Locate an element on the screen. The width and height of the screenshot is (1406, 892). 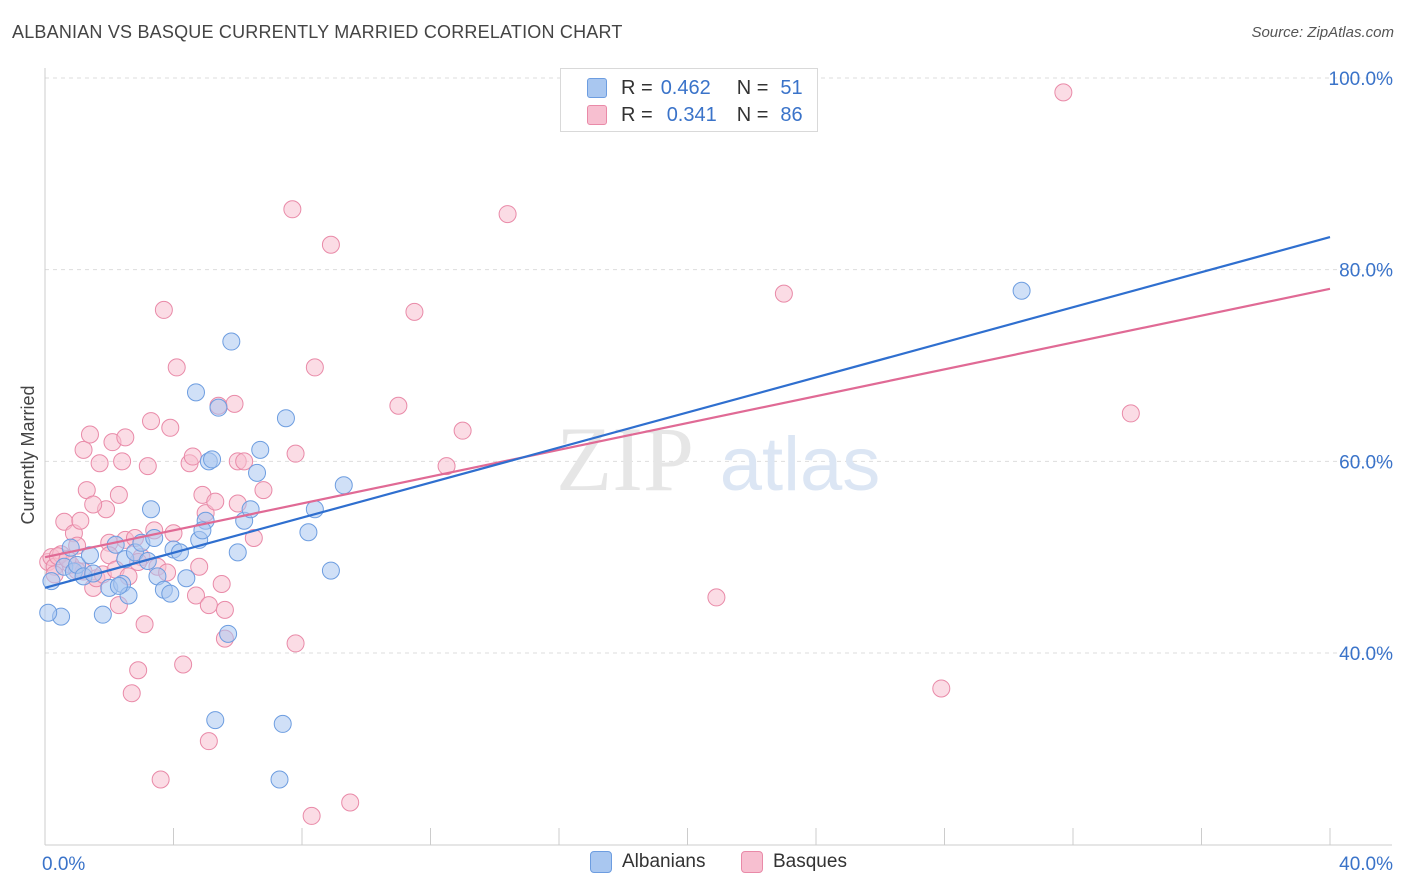
legend-item-albanians: Albanians is located at coordinates (647, 862).